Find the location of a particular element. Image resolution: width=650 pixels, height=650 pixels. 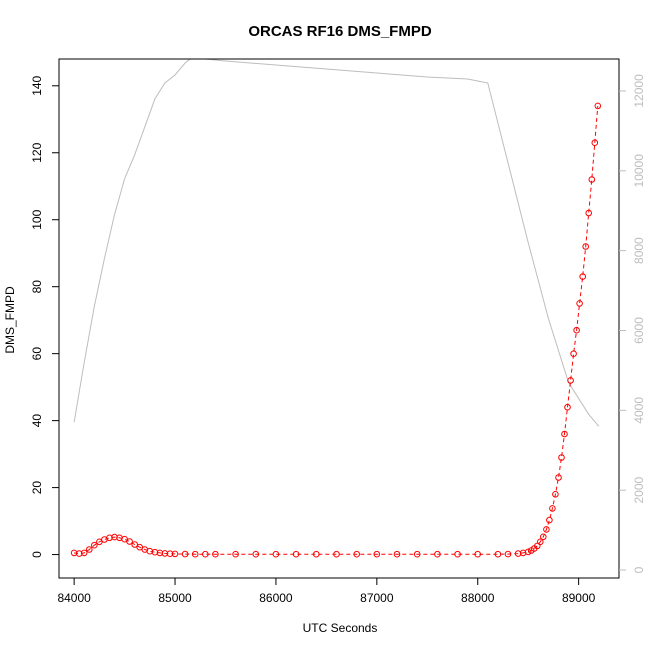

y-tick-label: 120 is located at coordinates (37, 152).